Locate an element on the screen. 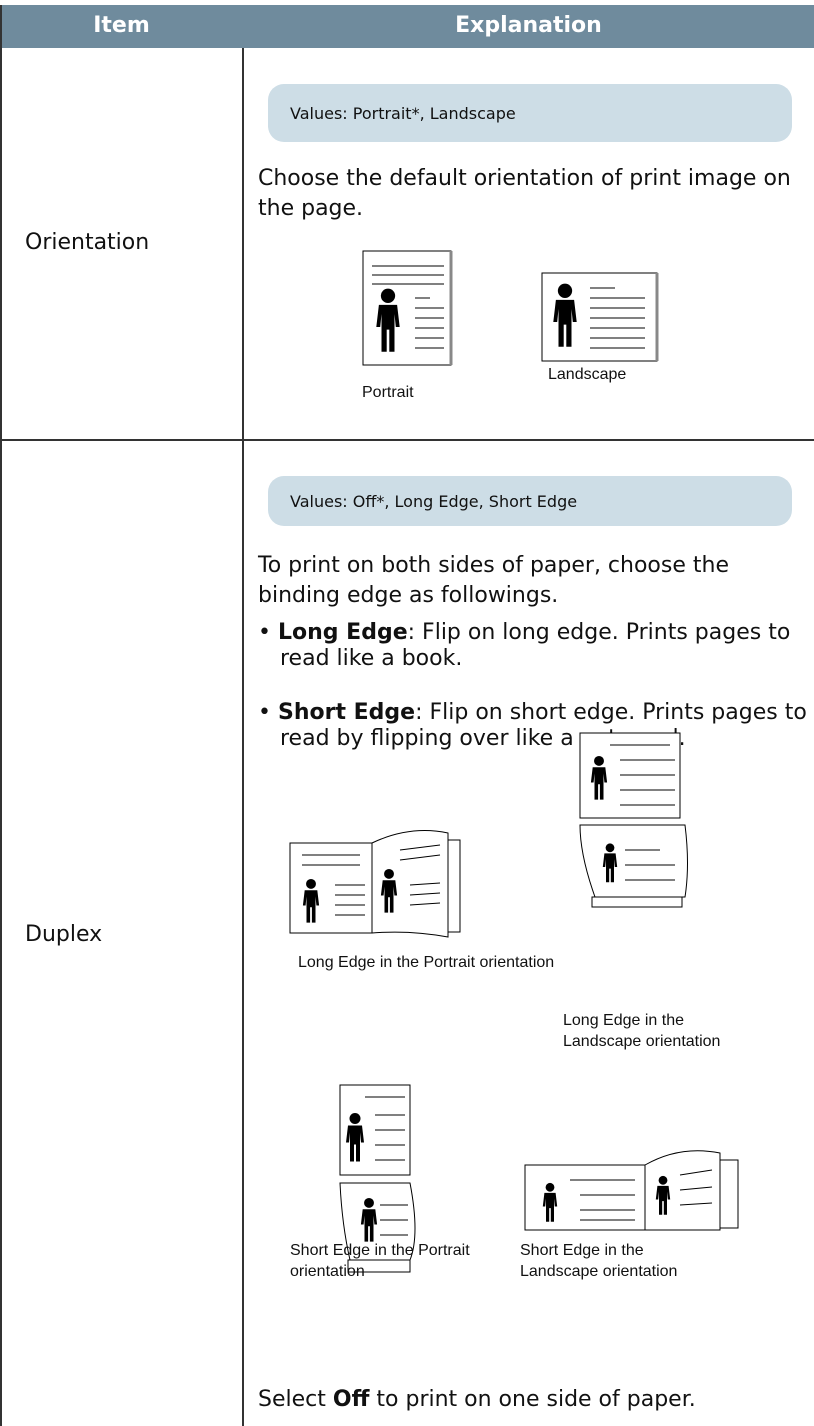 The height and width of the screenshot is (1426, 814). figure-caption: Landscape is located at coordinates (587, 374).